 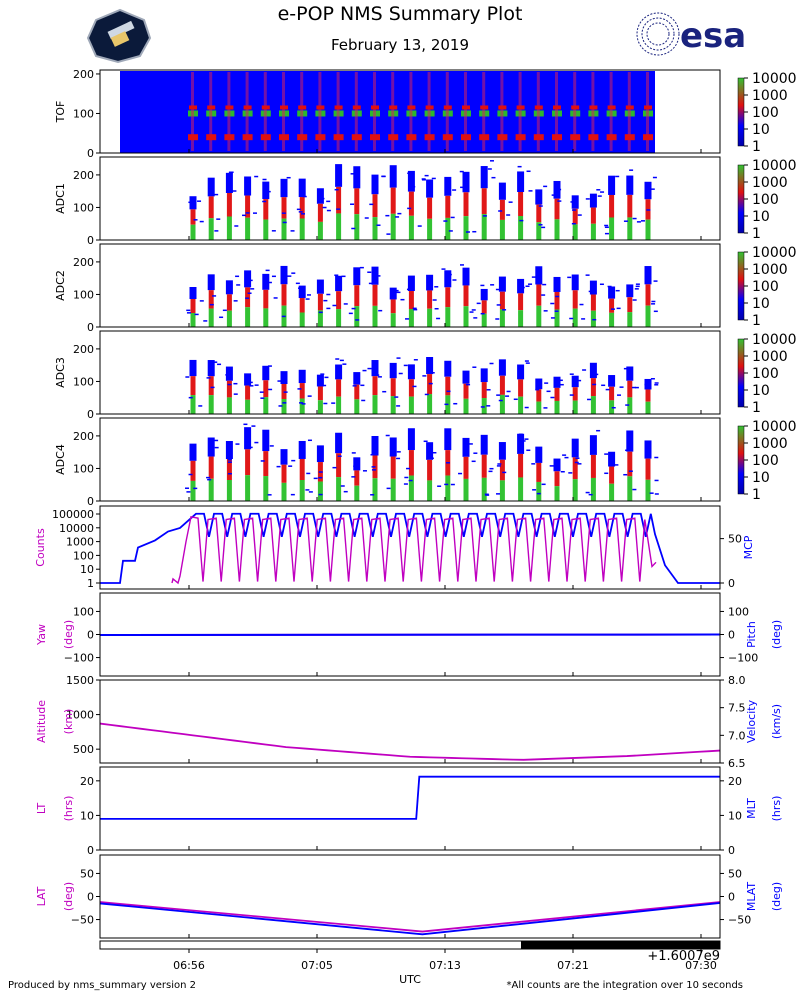 What do you see at coordinates (731, 850) in the screenshot?
I see `y-tick-label-right: 0` at bounding box center [731, 850].